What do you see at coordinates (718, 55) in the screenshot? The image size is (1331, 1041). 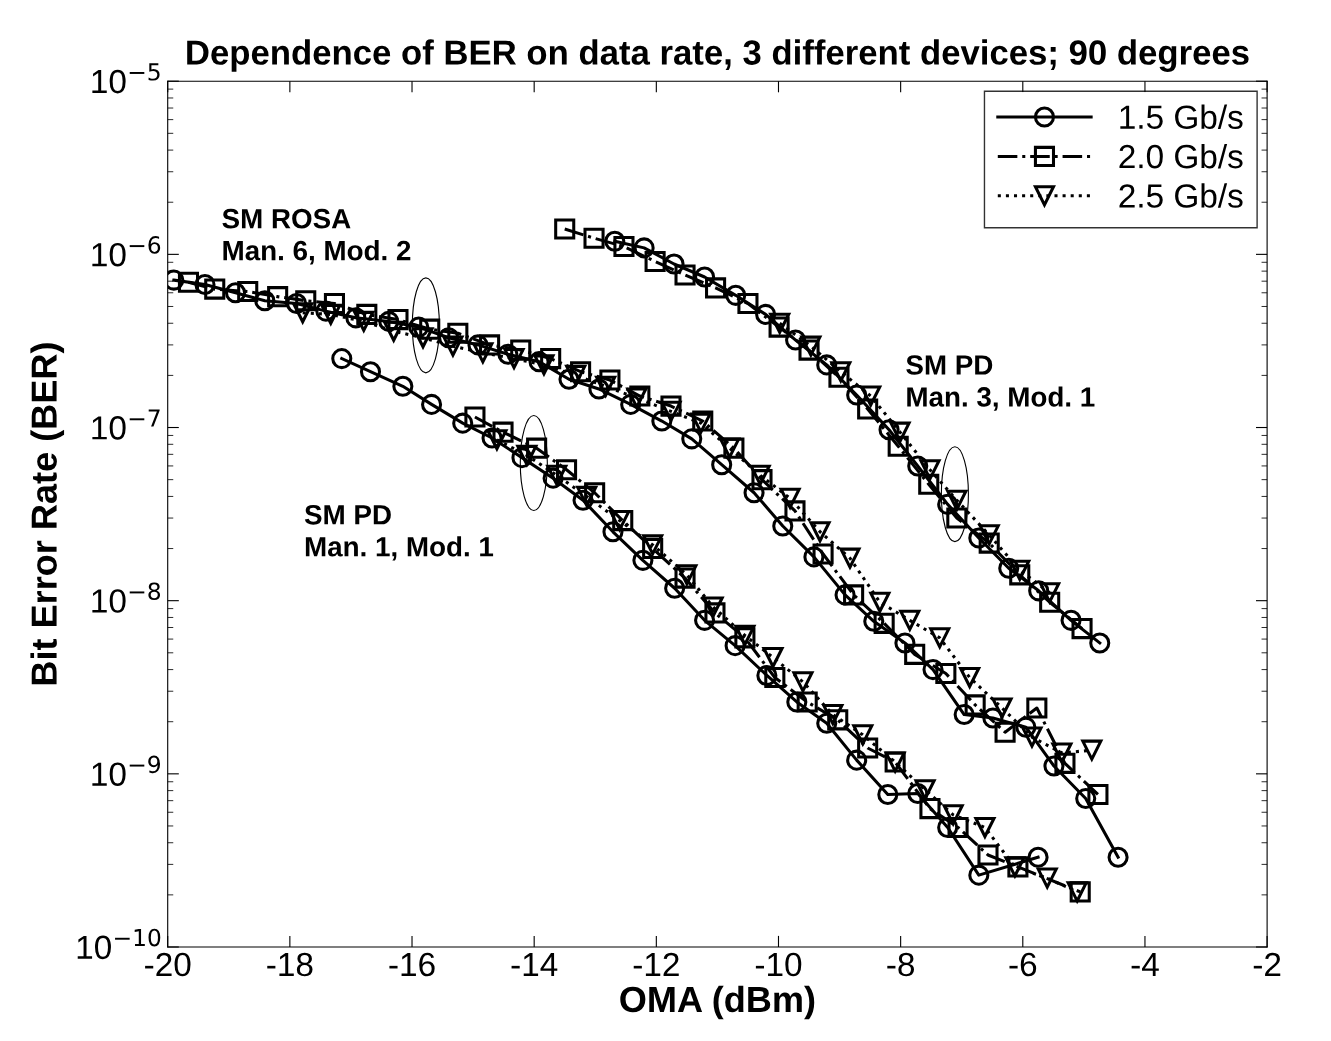 I see `chart-title: Dependence of BER on data rate, 3 different devices; 90 degrees` at bounding box center [718, 55].